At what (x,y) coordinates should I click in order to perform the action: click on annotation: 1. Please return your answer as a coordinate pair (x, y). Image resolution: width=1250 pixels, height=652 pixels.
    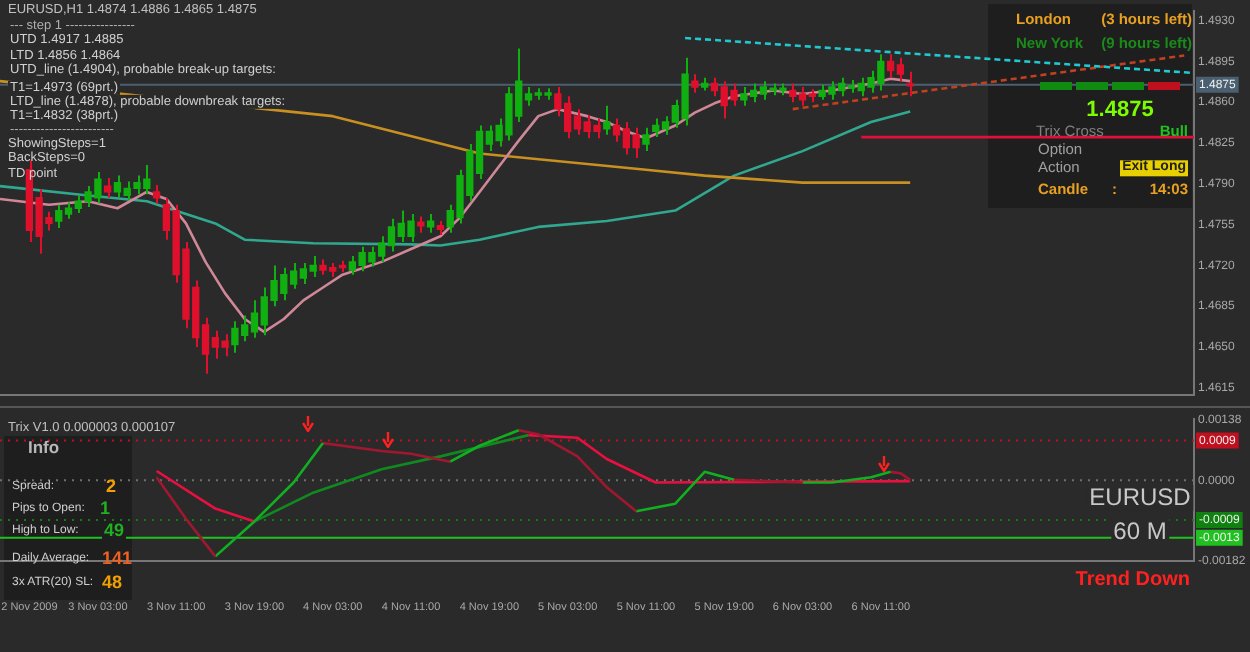
    Looking at the image, I should click on (105, 509).